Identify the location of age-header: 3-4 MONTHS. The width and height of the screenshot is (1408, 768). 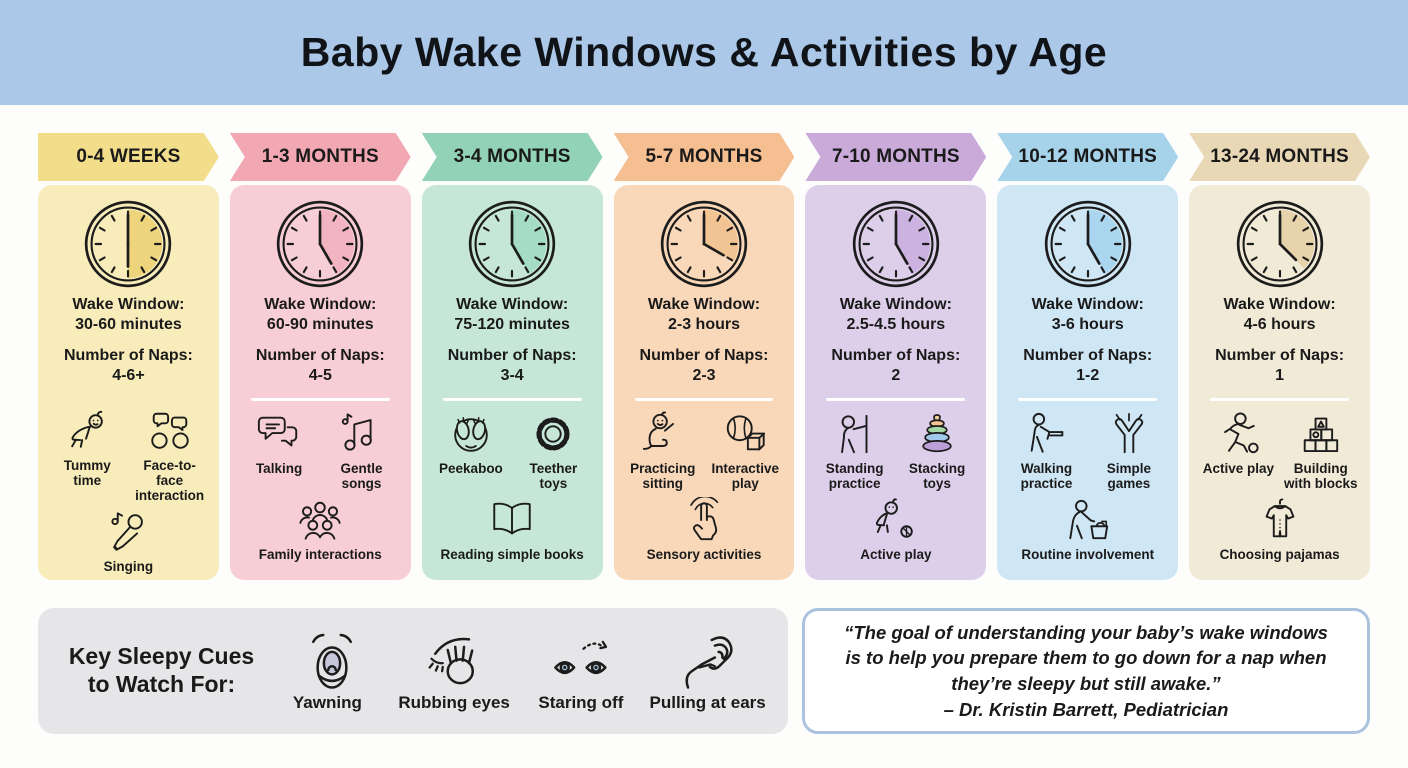
(512, 157).